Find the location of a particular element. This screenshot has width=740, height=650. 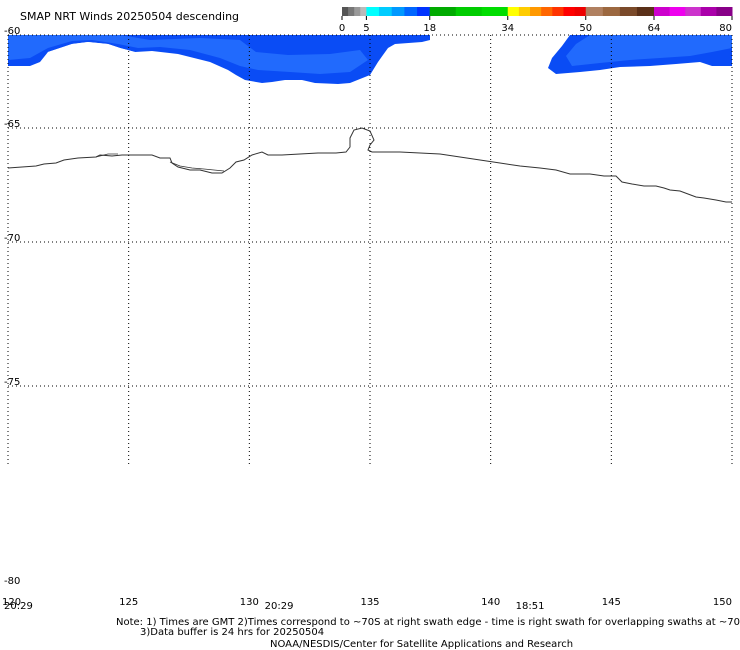

latitude-label: -80 is located at coordinates (12, 581).